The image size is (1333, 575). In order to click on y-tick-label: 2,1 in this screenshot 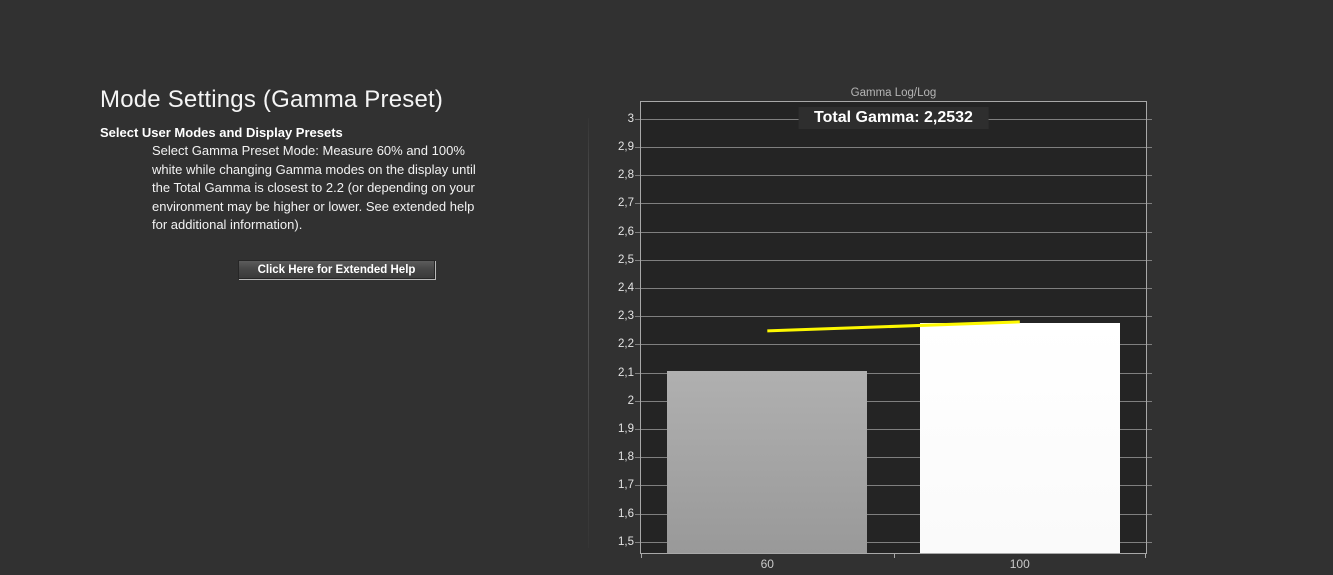, I will do `click(626, 372)`.